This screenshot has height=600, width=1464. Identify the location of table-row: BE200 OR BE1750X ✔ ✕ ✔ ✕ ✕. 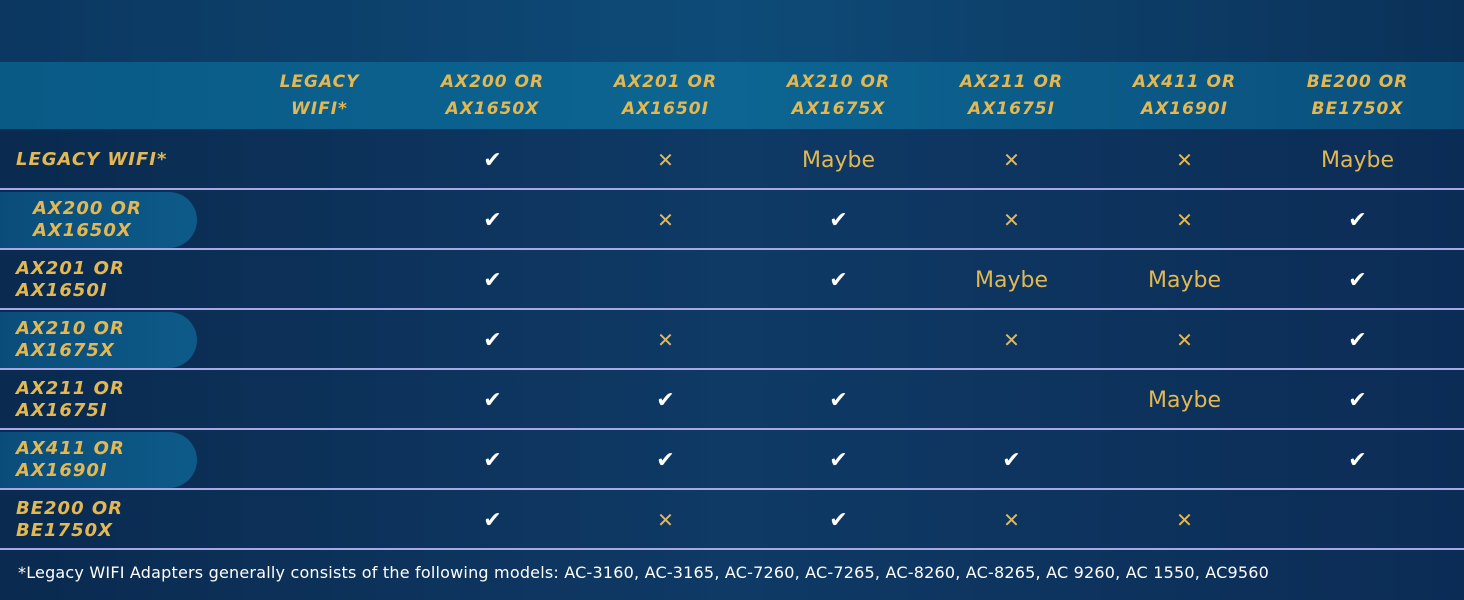
(732, 520).